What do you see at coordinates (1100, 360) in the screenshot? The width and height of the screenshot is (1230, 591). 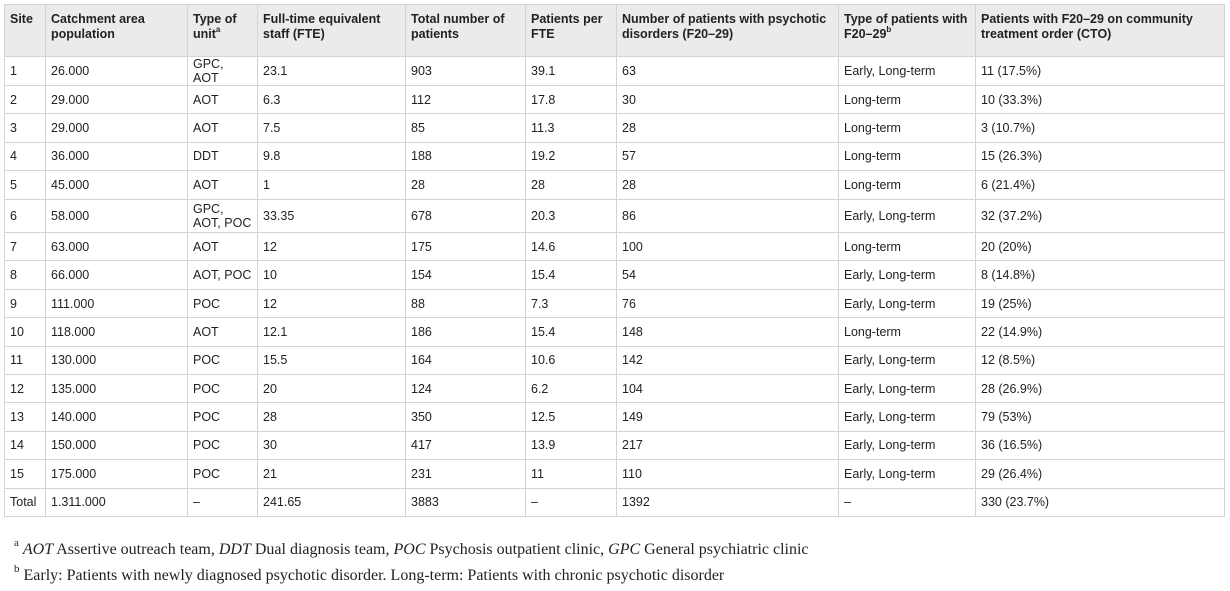 I see `cell-cto: 12 (8.5%)` at bounding box center [1100, 360].